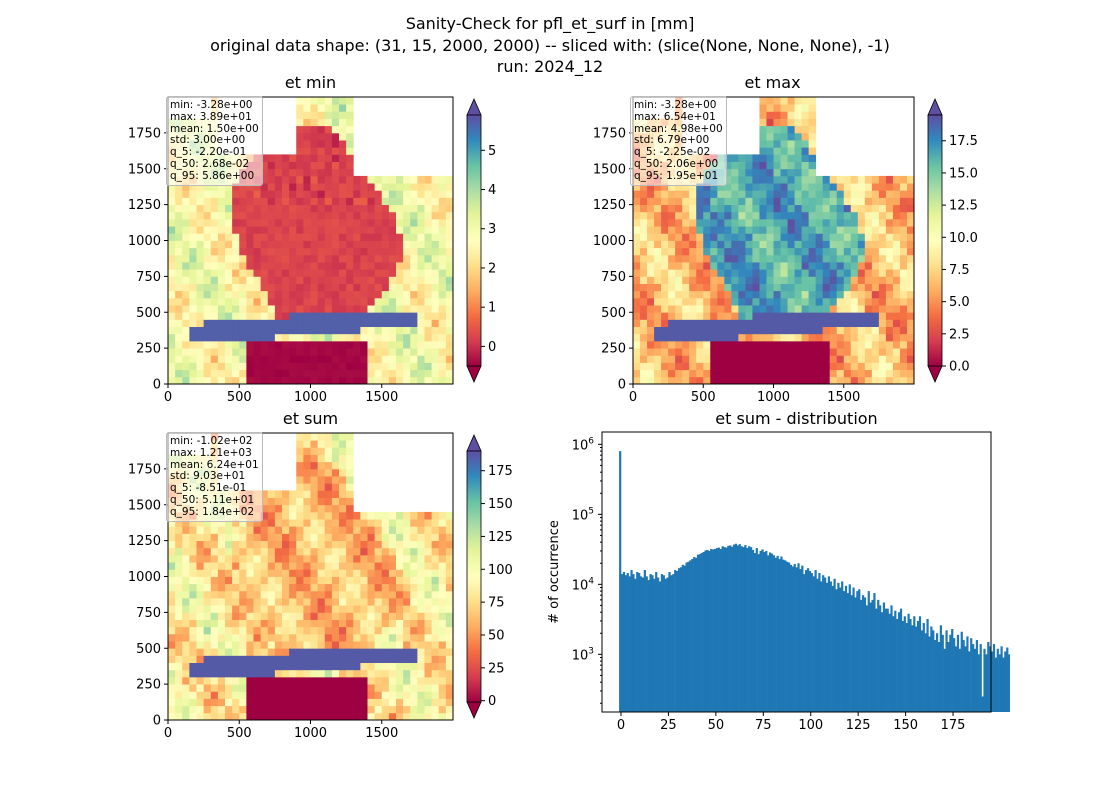 The image size is (1100, 800). I want to click on colorbar-tick-label: 4, so click(492, 190).